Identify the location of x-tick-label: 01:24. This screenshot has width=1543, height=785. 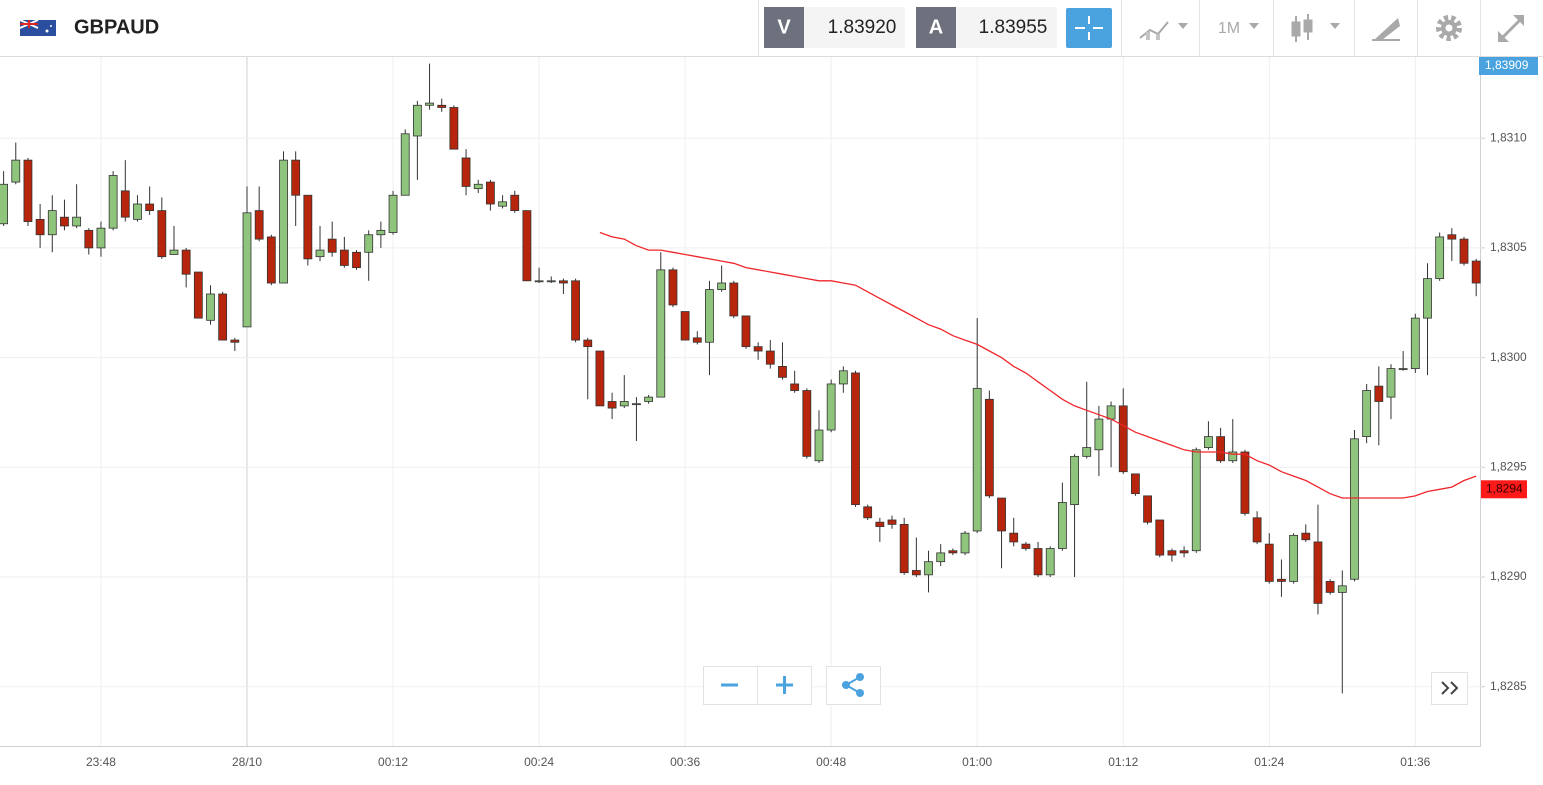
(1269, 762).